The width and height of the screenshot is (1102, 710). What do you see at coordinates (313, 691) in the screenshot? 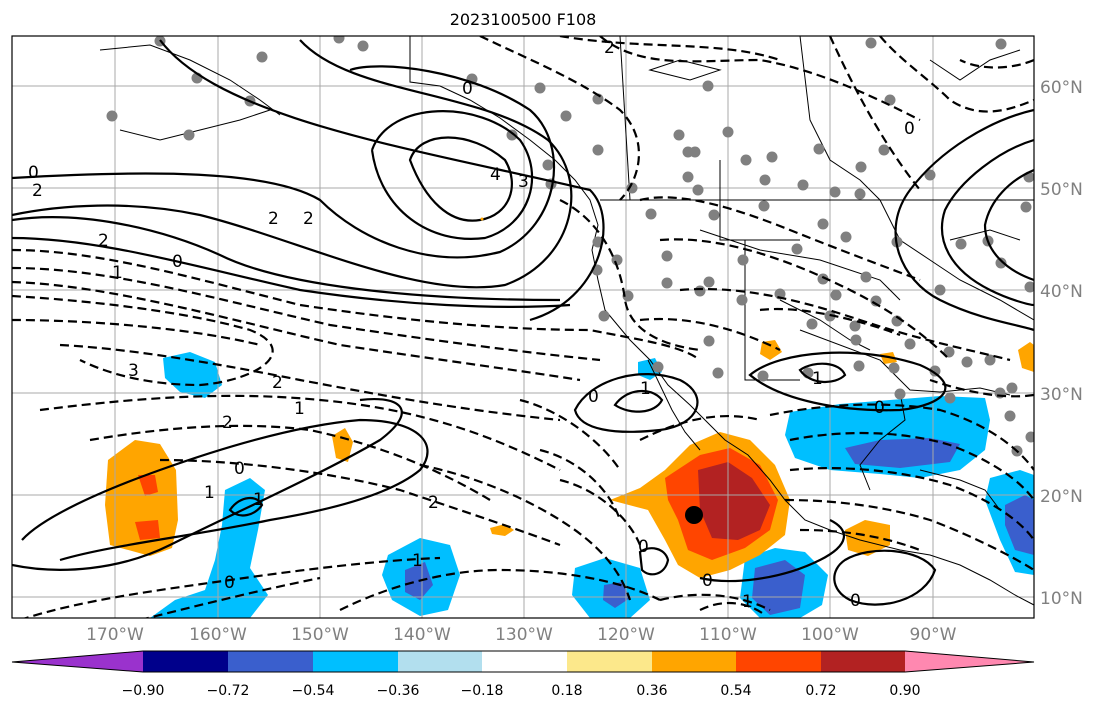
I see `colorbar-tick-label: −0.54` at bounding box center [313, 691].